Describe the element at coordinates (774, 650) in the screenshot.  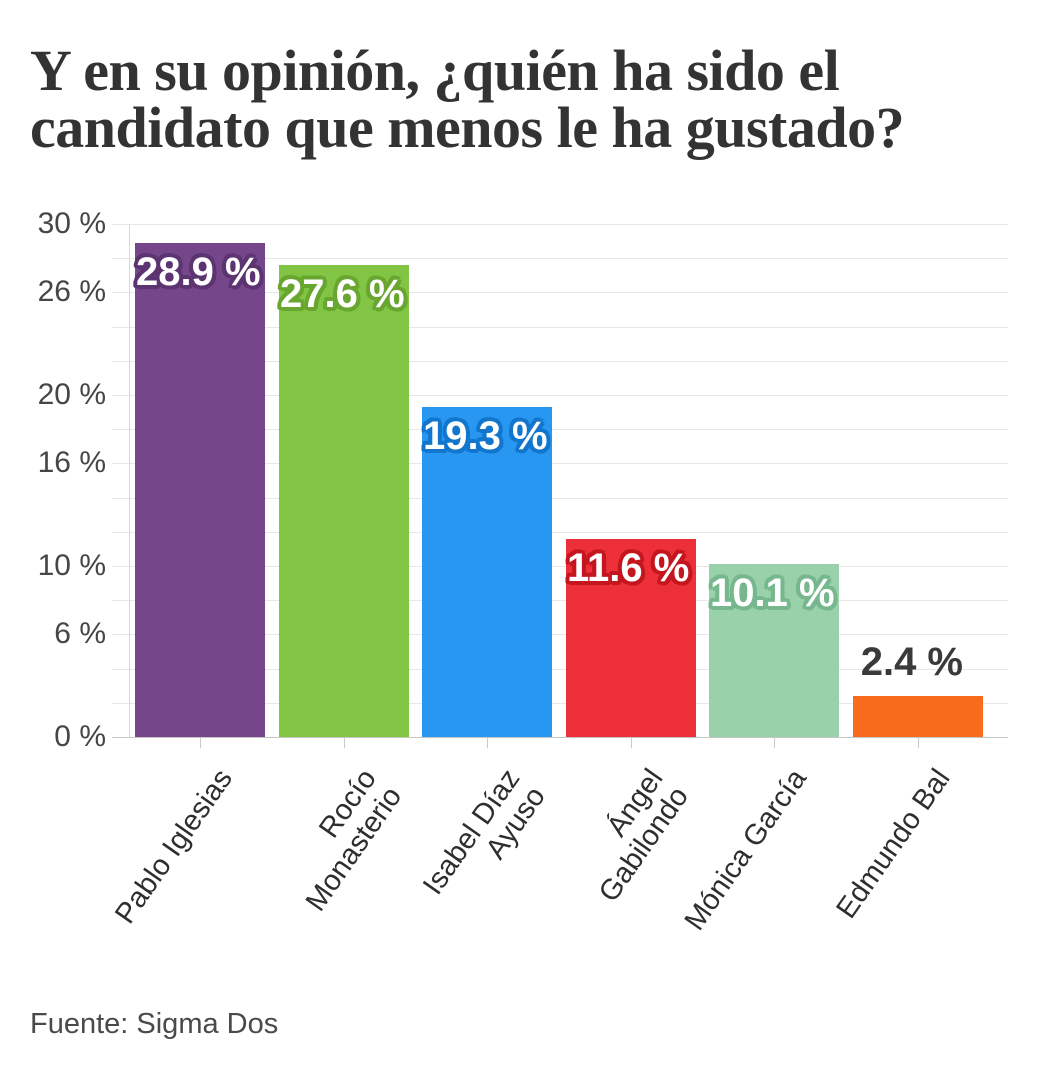
I see `bar-mónica-garcía` at that location.